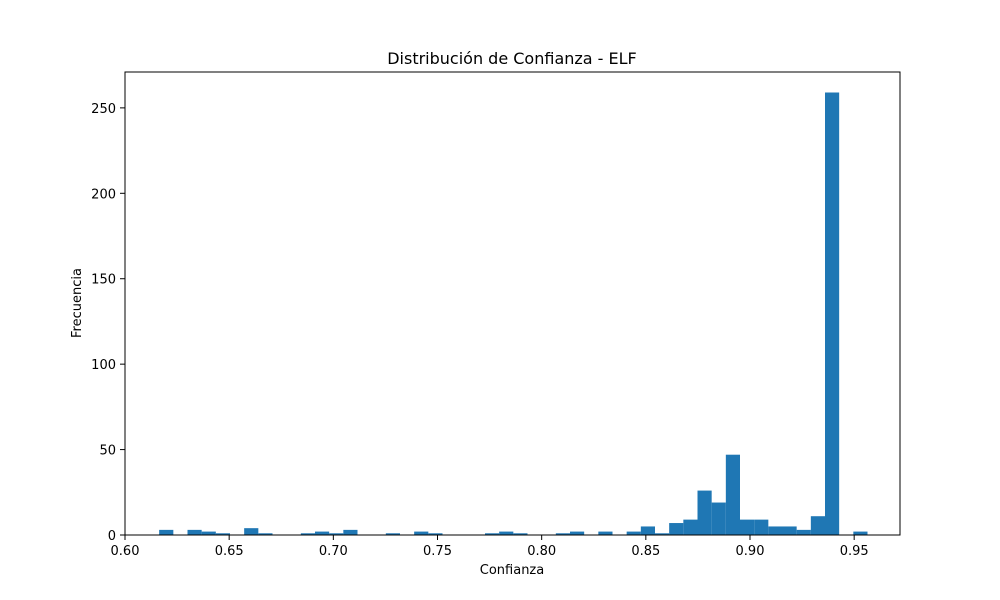 This screenshot has height=600, width=1000. What do you see at coordinates (645, 551) in the screenshot?
I see `x-tick-label: 0.85` at bounding box center [645, 551].